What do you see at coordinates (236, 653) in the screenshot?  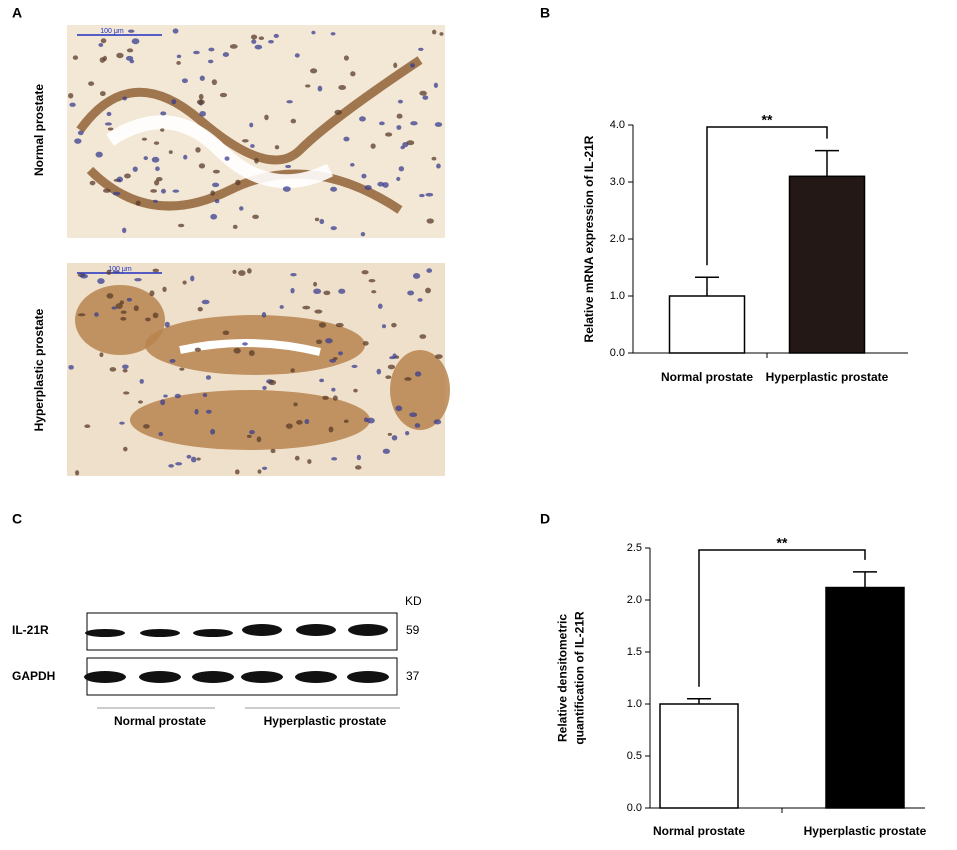 I see `blot-bands` at bounding box center [236, 653].